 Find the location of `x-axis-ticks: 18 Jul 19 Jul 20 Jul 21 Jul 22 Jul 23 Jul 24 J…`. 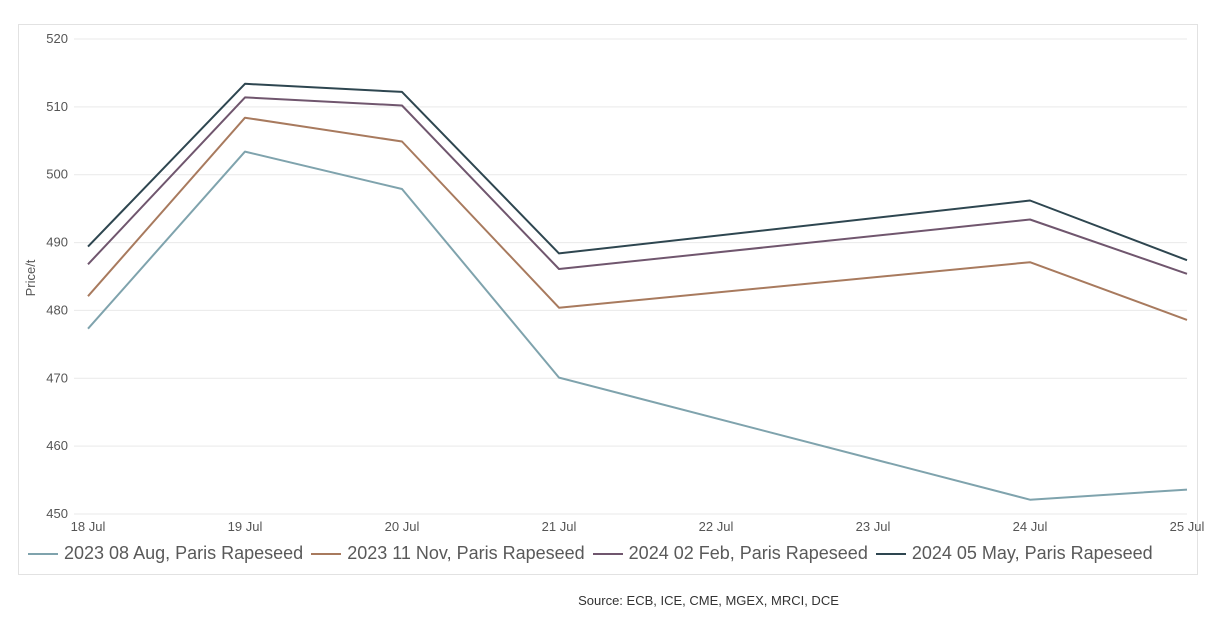

x-axis-ticks: 18 Jul 19 Jul 20 Jul 21 Jul 22 Jul 23 Jul 24 J… is located at coordinates (638, 526).